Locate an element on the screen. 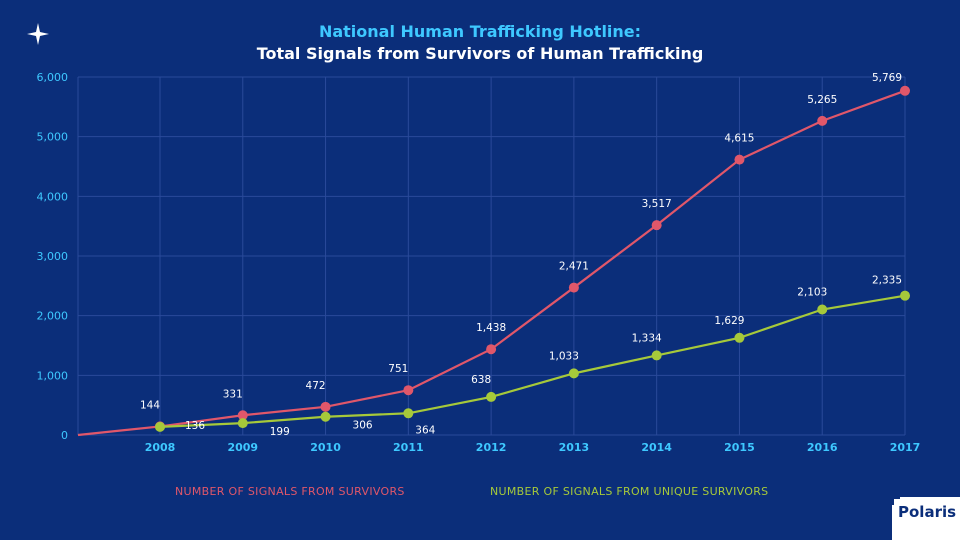 The width and height of the screenshot is (960, 540). y-tick-label: 2,000 is located at coordinates (53, 316).